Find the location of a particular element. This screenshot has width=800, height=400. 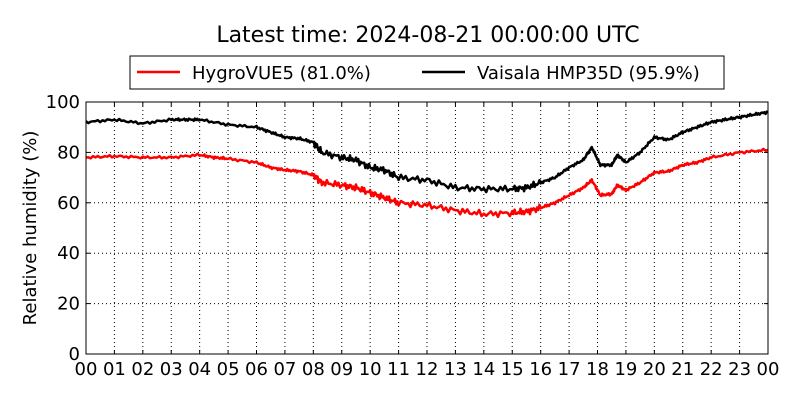

x-tick-label: 17 is located at coordinates (569, 369).